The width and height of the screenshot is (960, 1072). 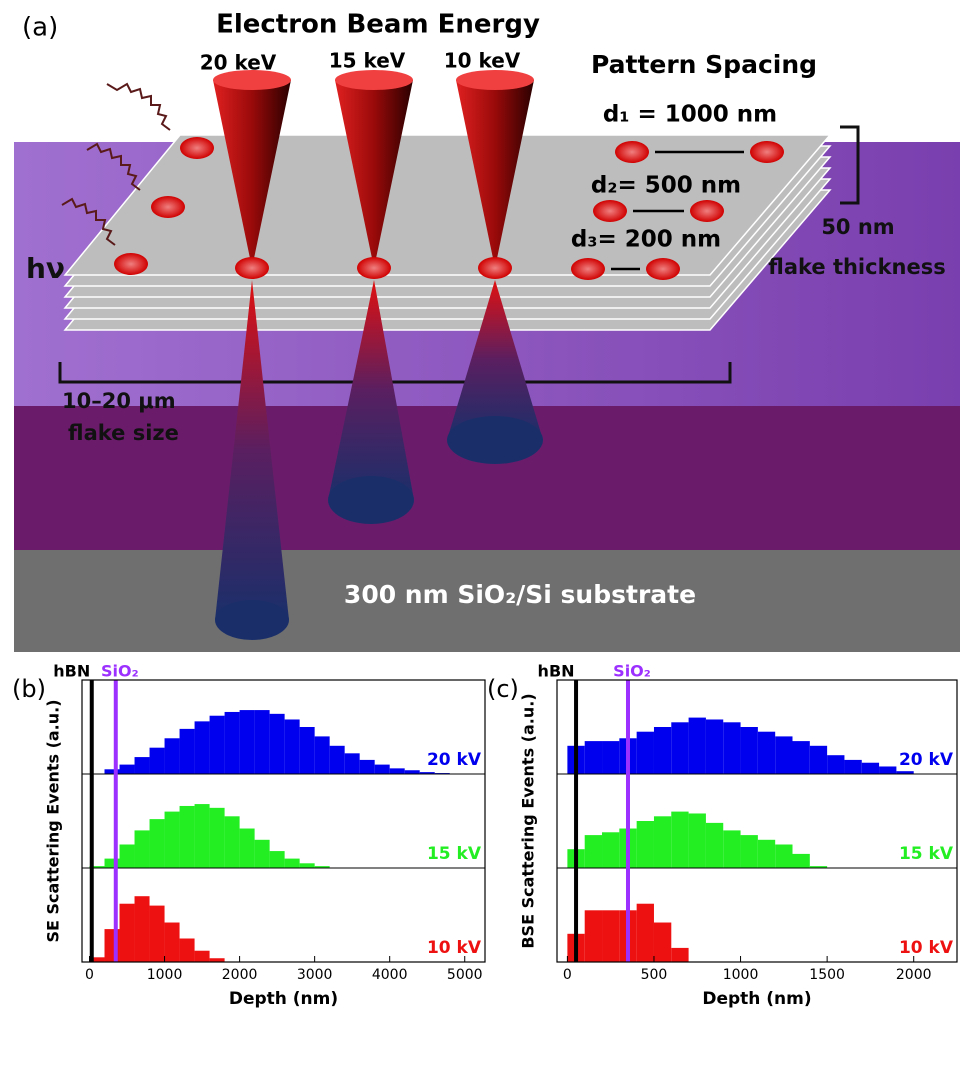 What do you see at coordinates (449, 208) in the screenshot?
I see `spots` at bounding box center [449, 208].